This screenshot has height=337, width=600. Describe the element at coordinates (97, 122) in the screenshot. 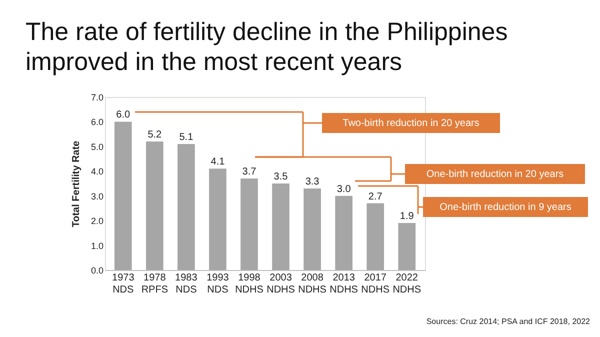

I see `y-tick-label: 6.0` at that location.